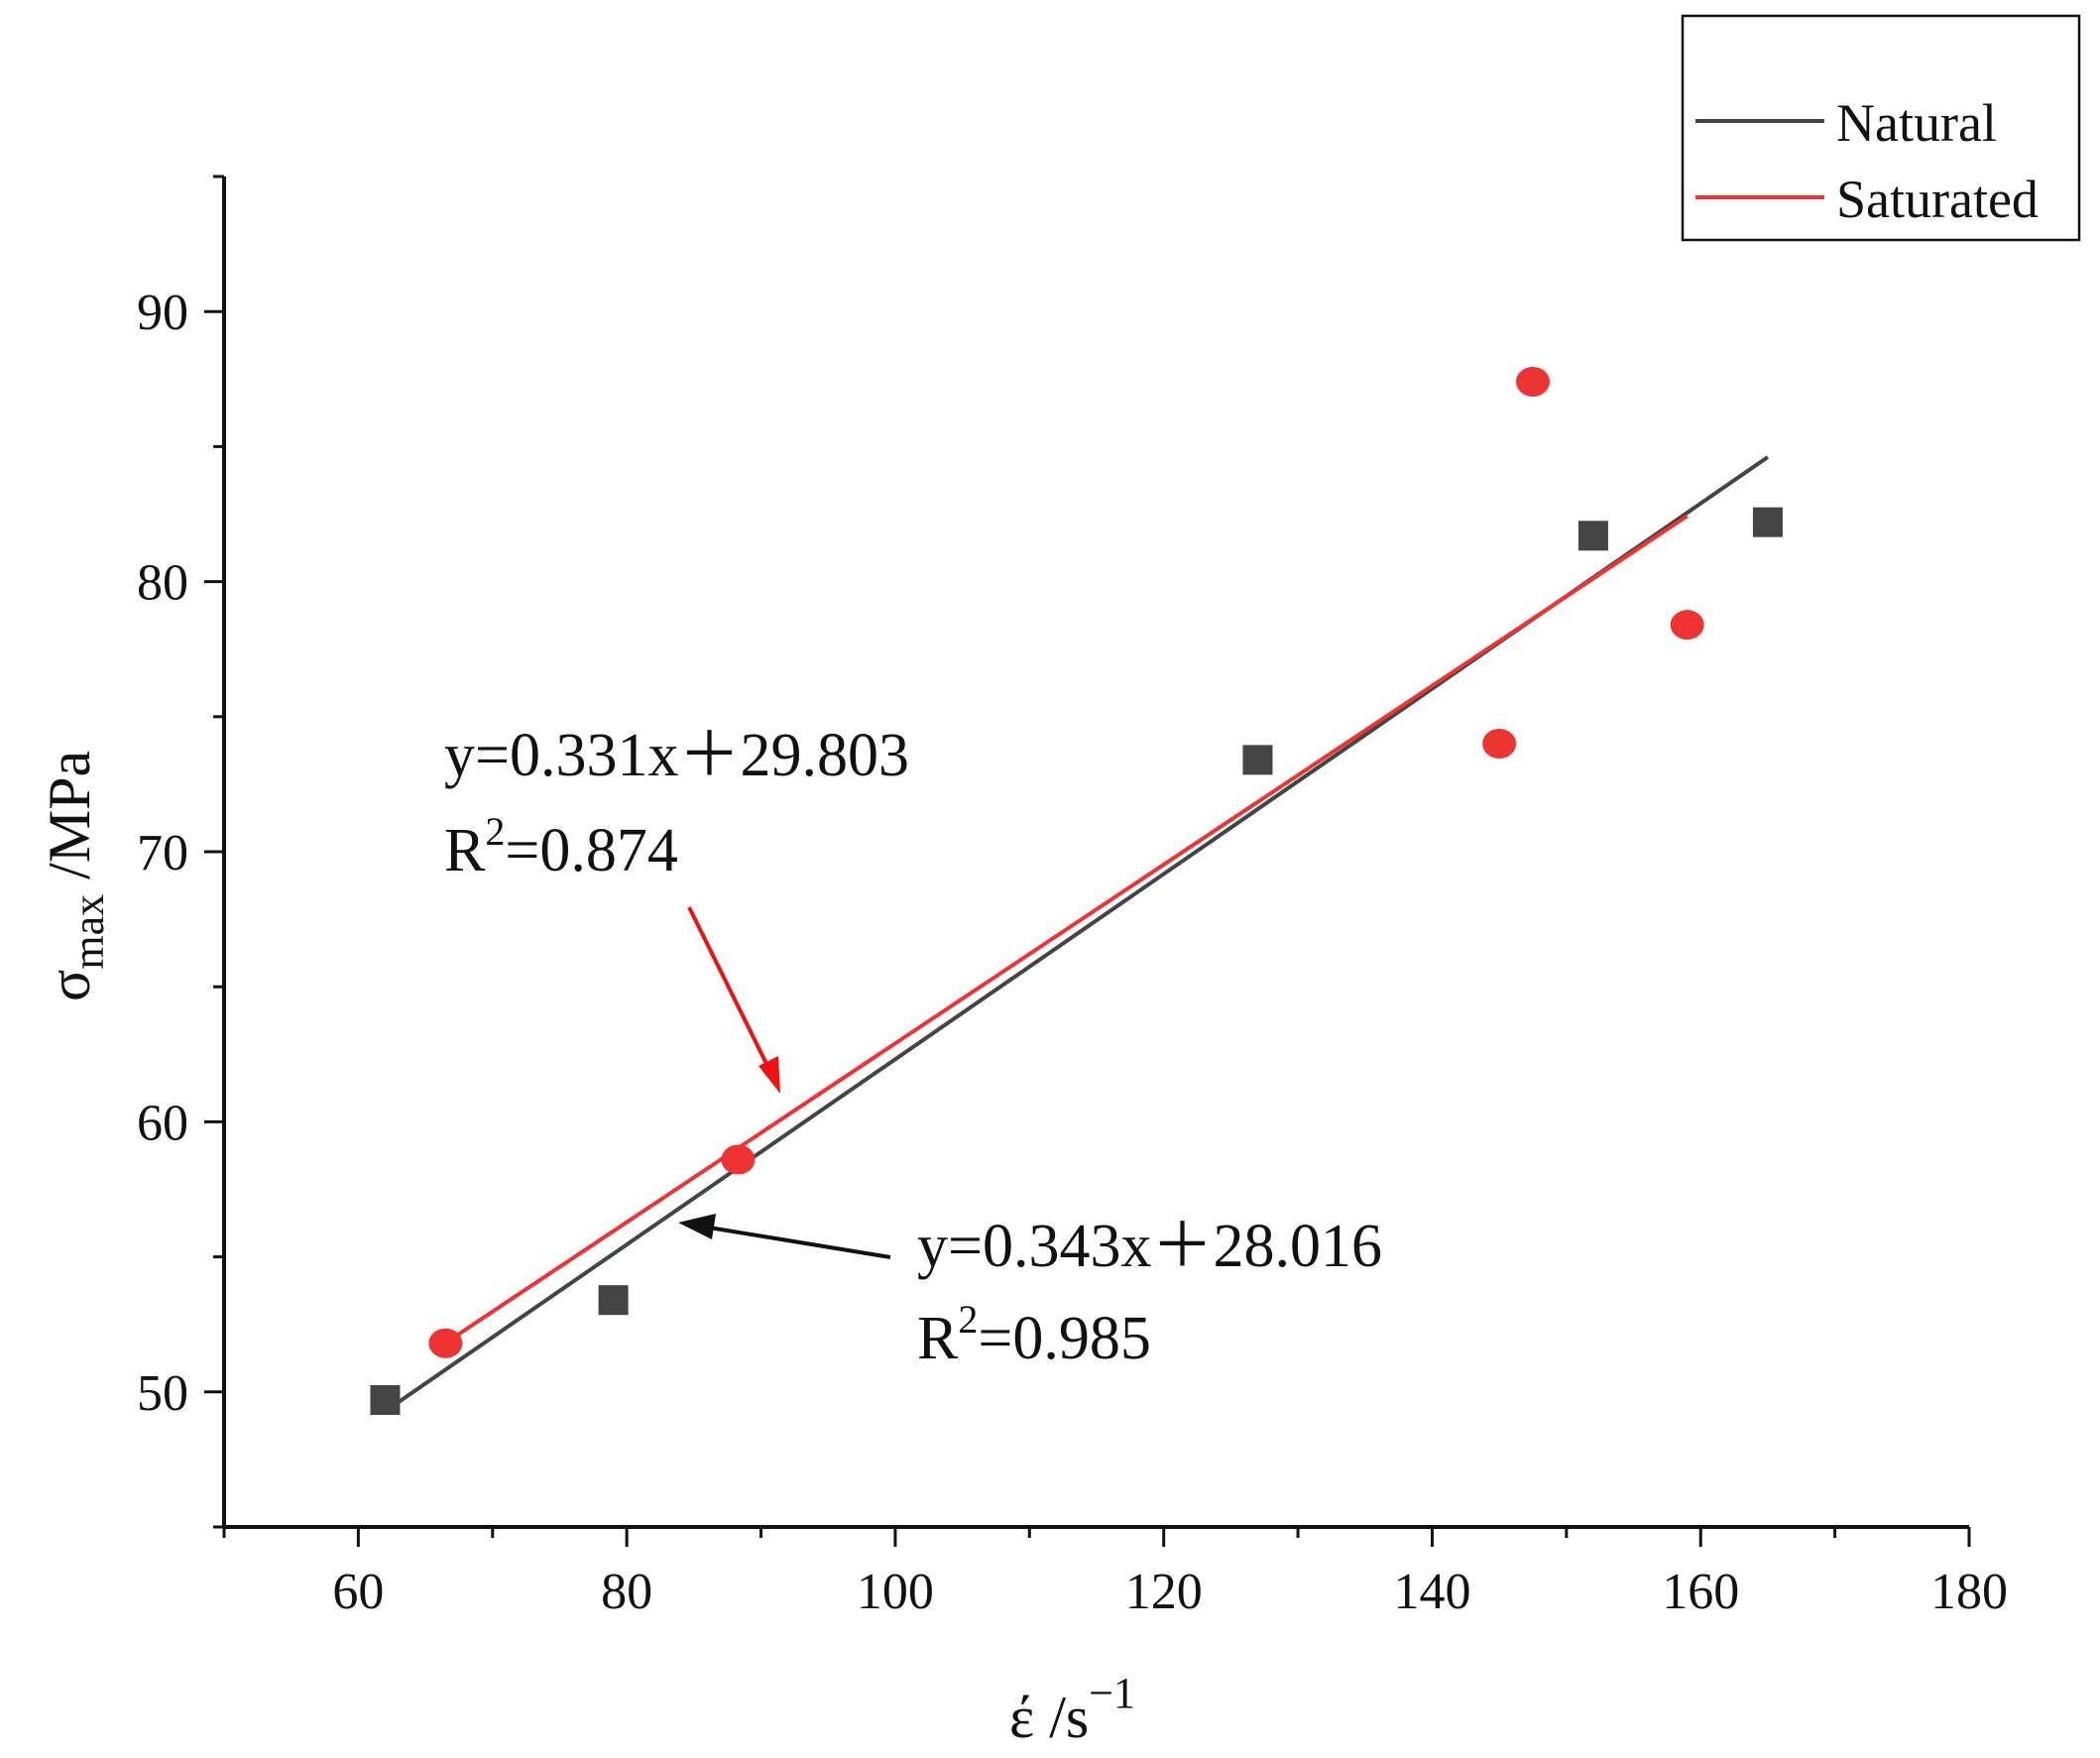  Describe the element at coordinates (733, 996) in the screenshot. I see `saturated-arrow` at that location.